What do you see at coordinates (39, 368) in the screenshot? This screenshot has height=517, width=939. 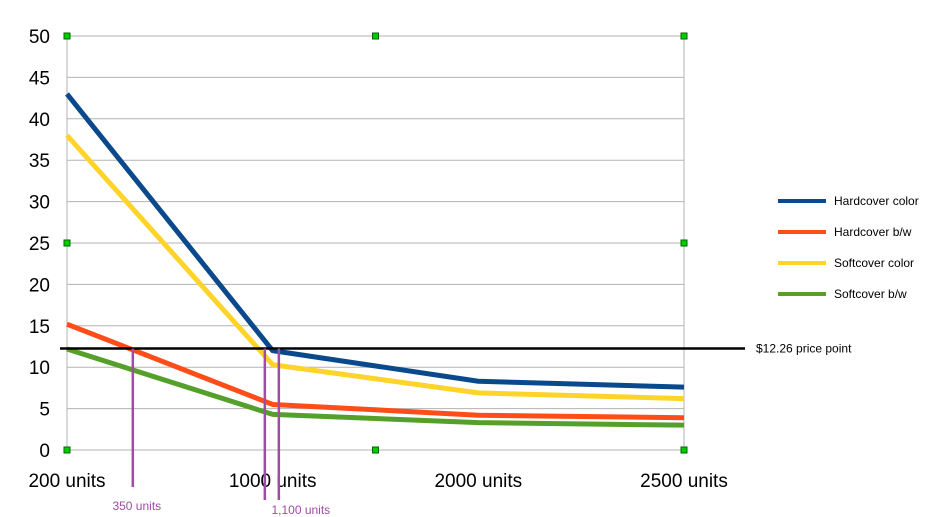 I see `y-tick-label: 10` at bounding box center [39, 368].